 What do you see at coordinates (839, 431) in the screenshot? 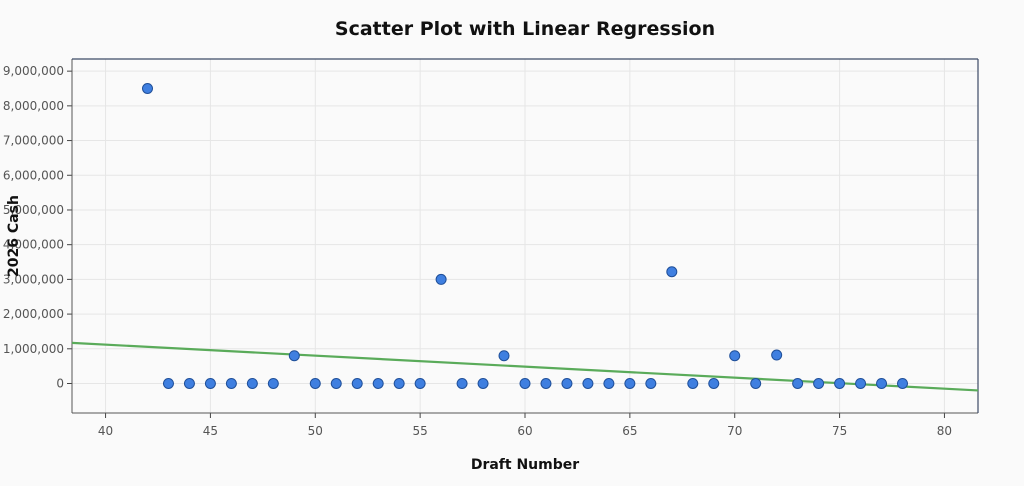
I see `x-tick-label: 75` at bounding box center [839, 431].